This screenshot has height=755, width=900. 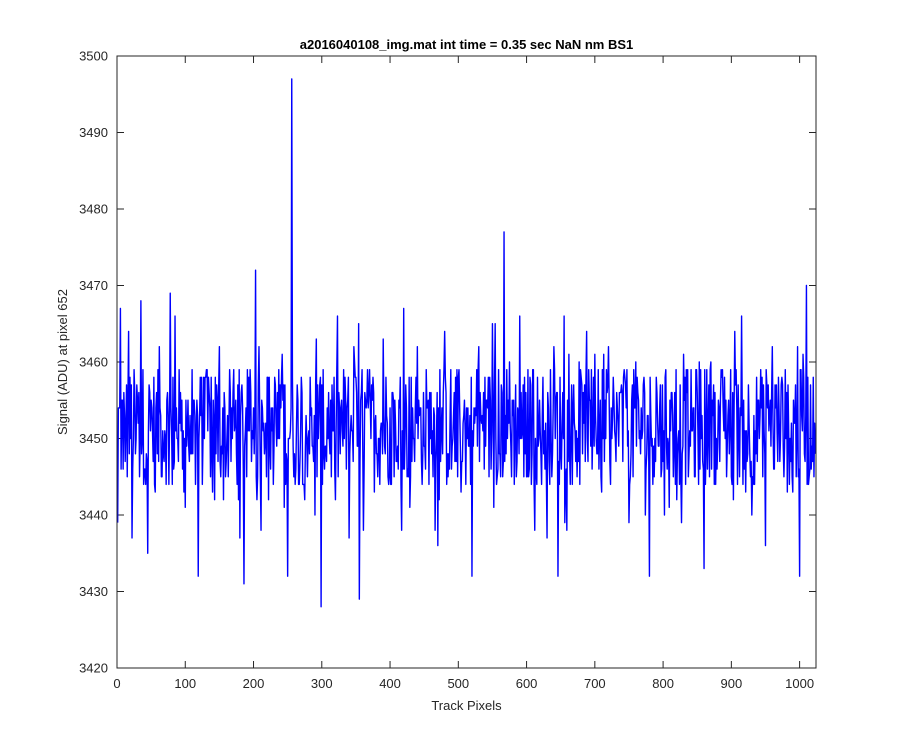 What do you see at coordinates (458, 683) in the screenshot?
I see `x-tick-label: 500` at bounding box center [458, 683].